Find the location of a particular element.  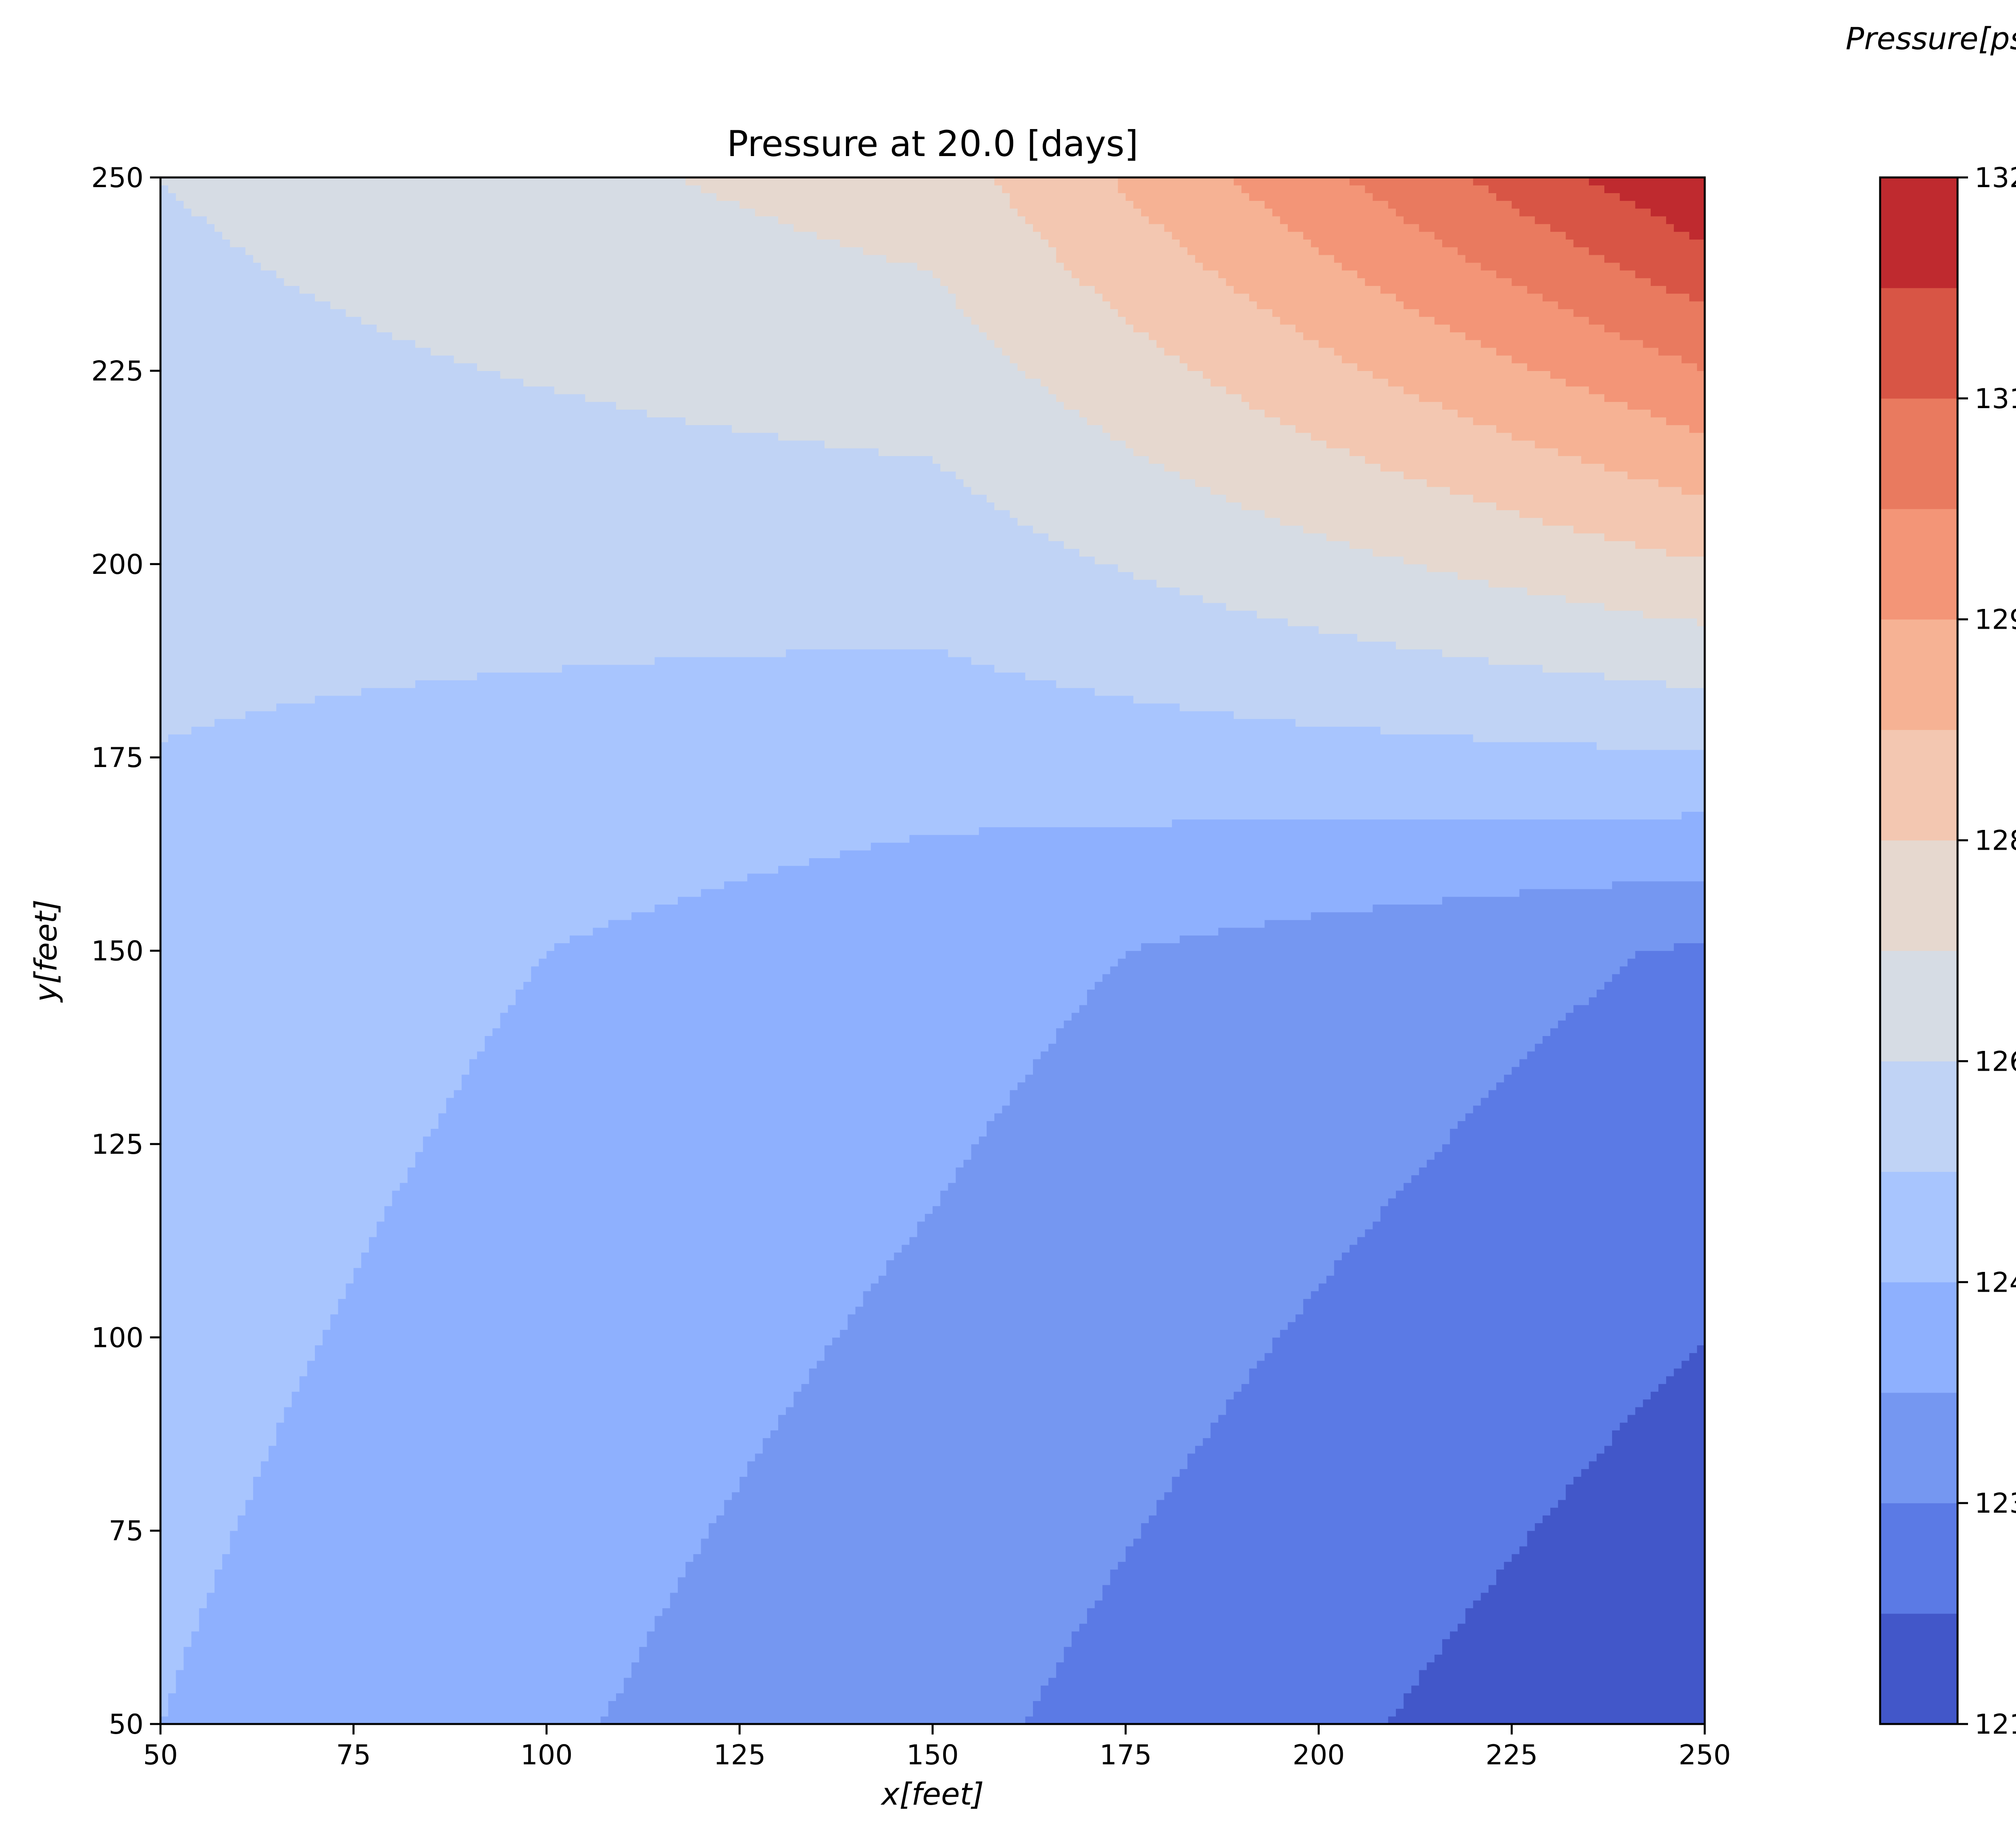

y-tick-label: 150 is located at coordinates (117, 951).